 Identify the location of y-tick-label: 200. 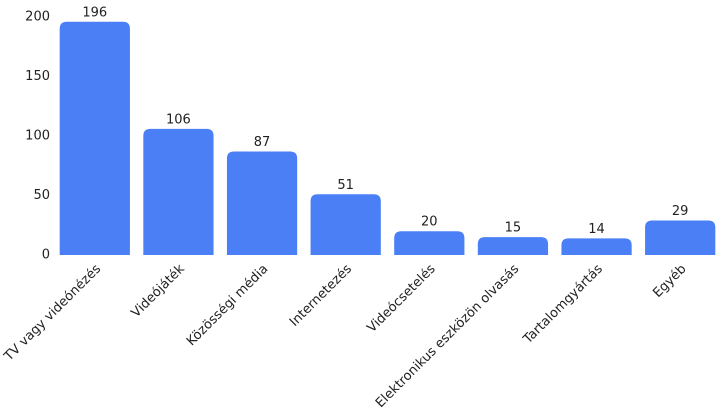
(37, 17).